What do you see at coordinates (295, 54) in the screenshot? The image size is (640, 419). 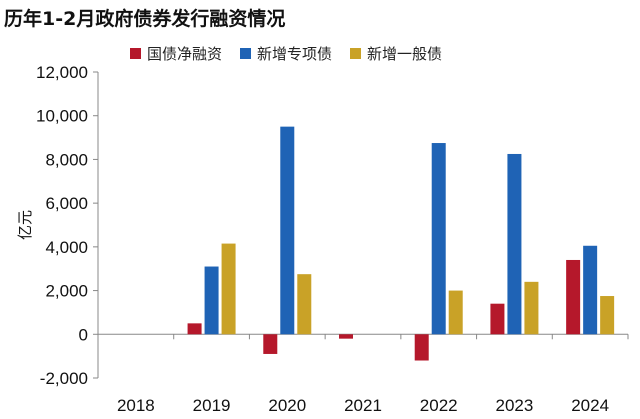 I see `legend-label-series-1: 新增专项债` at bounding box center [295, 54].